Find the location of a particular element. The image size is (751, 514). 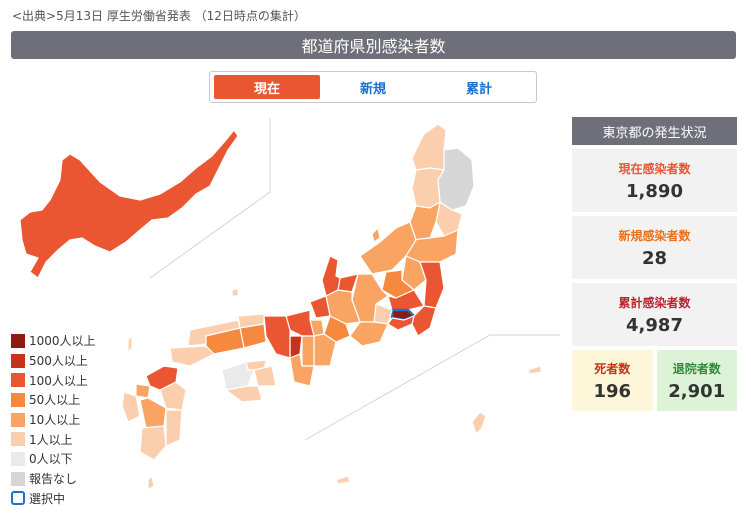

legend-item: 0人以下 is located at coordinates (53, 459).